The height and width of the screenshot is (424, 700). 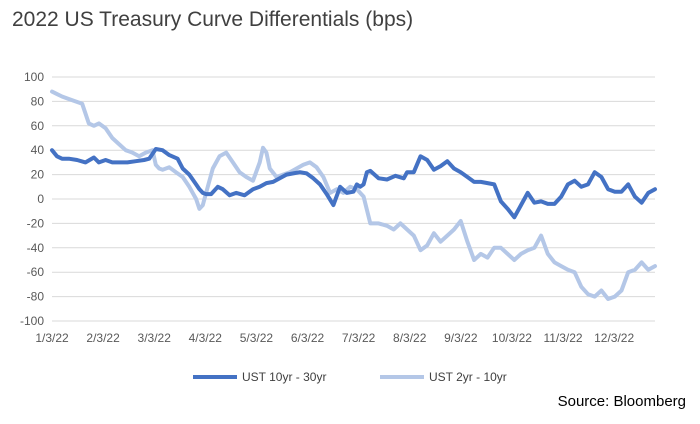 What do you see at coordinates (38, 175) in the screenshot?
I see `y-tick-label: 20` at bounding box center [38, 175].